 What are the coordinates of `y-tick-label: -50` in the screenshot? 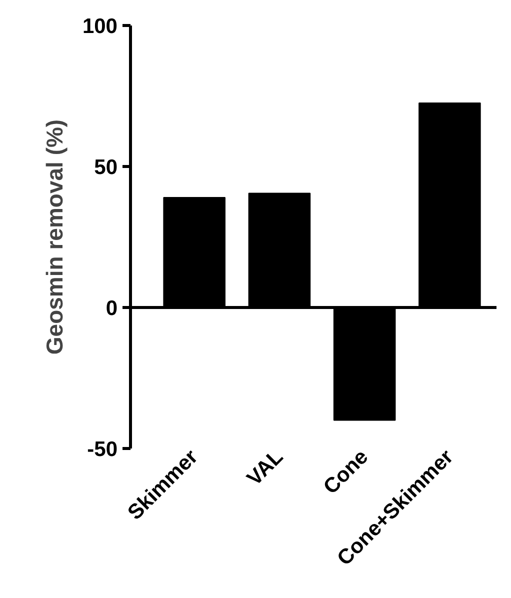 It's located at (102, 449).